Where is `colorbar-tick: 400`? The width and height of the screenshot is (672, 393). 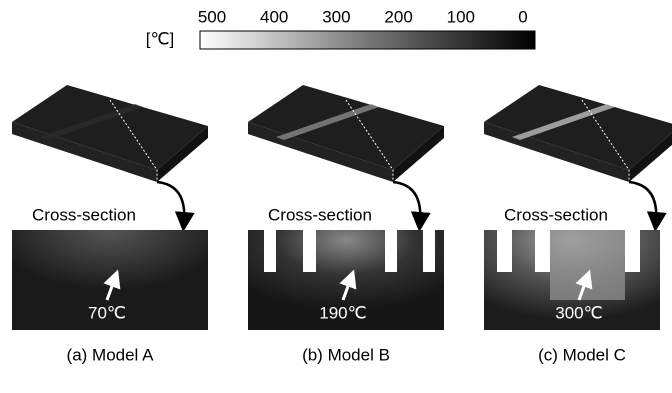 colorbar-tick: 400 is located at coordinates (274, 16).